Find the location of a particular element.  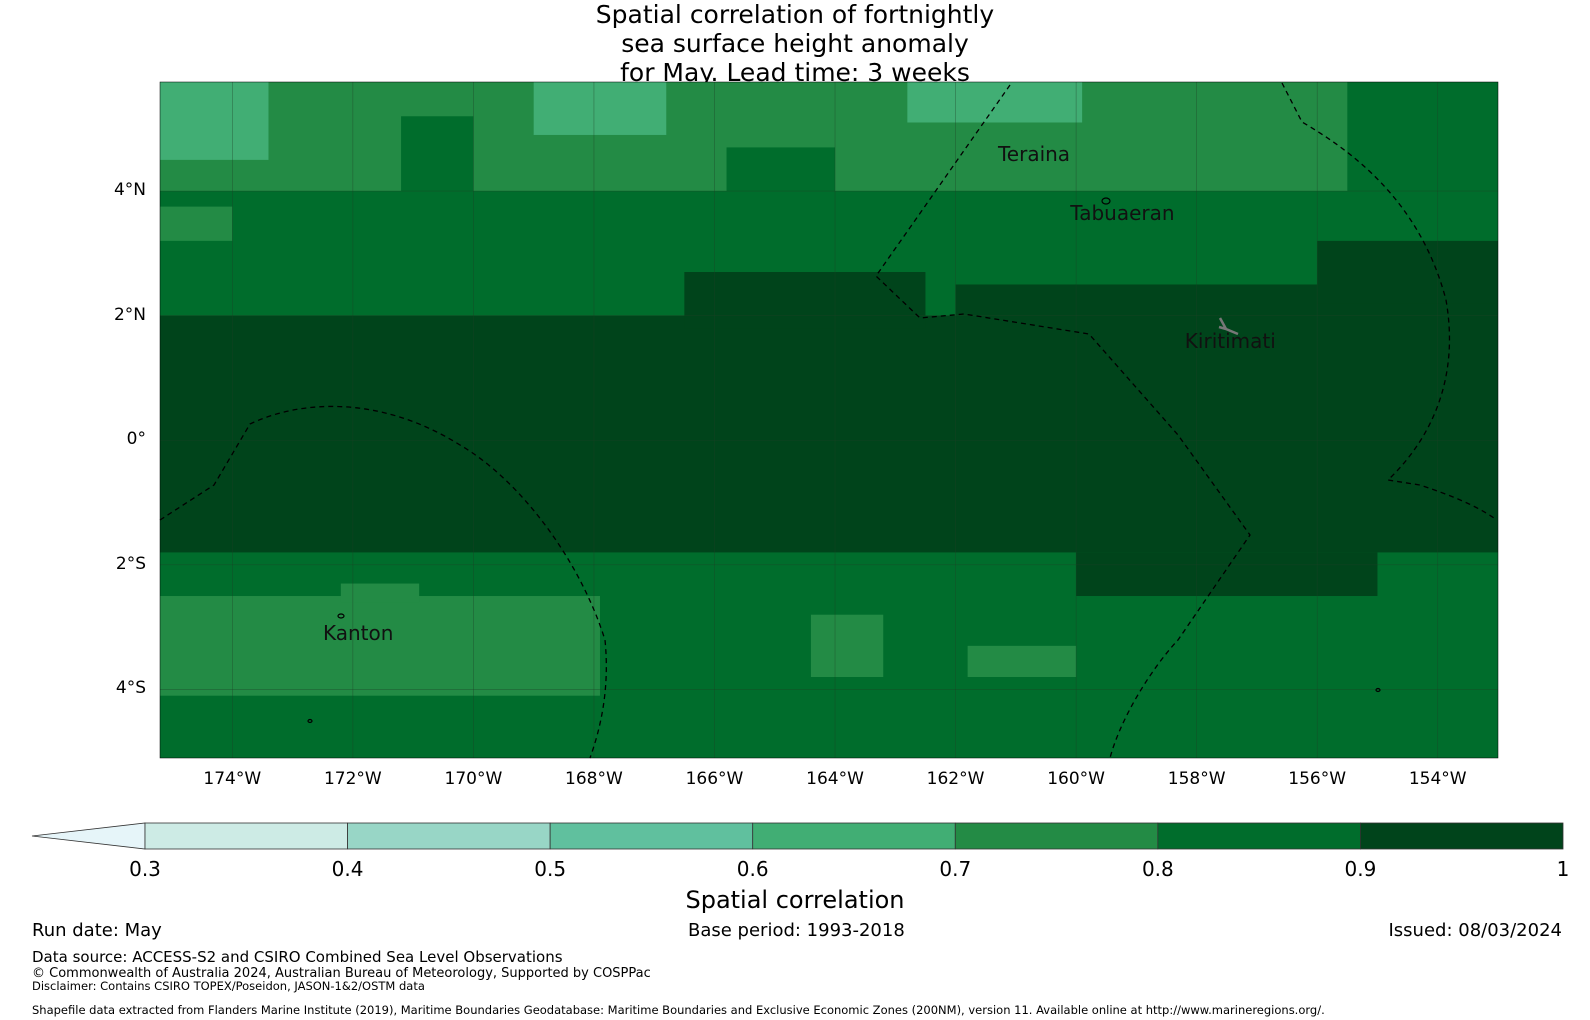

run-date: Run date: May is located at coordinates (97, 930).